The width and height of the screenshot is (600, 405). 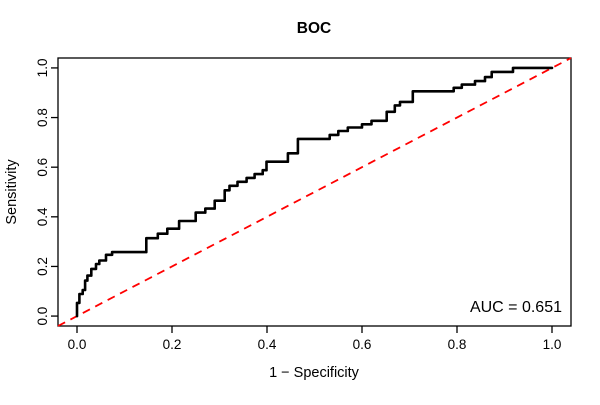 I want to click on y-tick-label: 1.0, so click(x=42, y=68).